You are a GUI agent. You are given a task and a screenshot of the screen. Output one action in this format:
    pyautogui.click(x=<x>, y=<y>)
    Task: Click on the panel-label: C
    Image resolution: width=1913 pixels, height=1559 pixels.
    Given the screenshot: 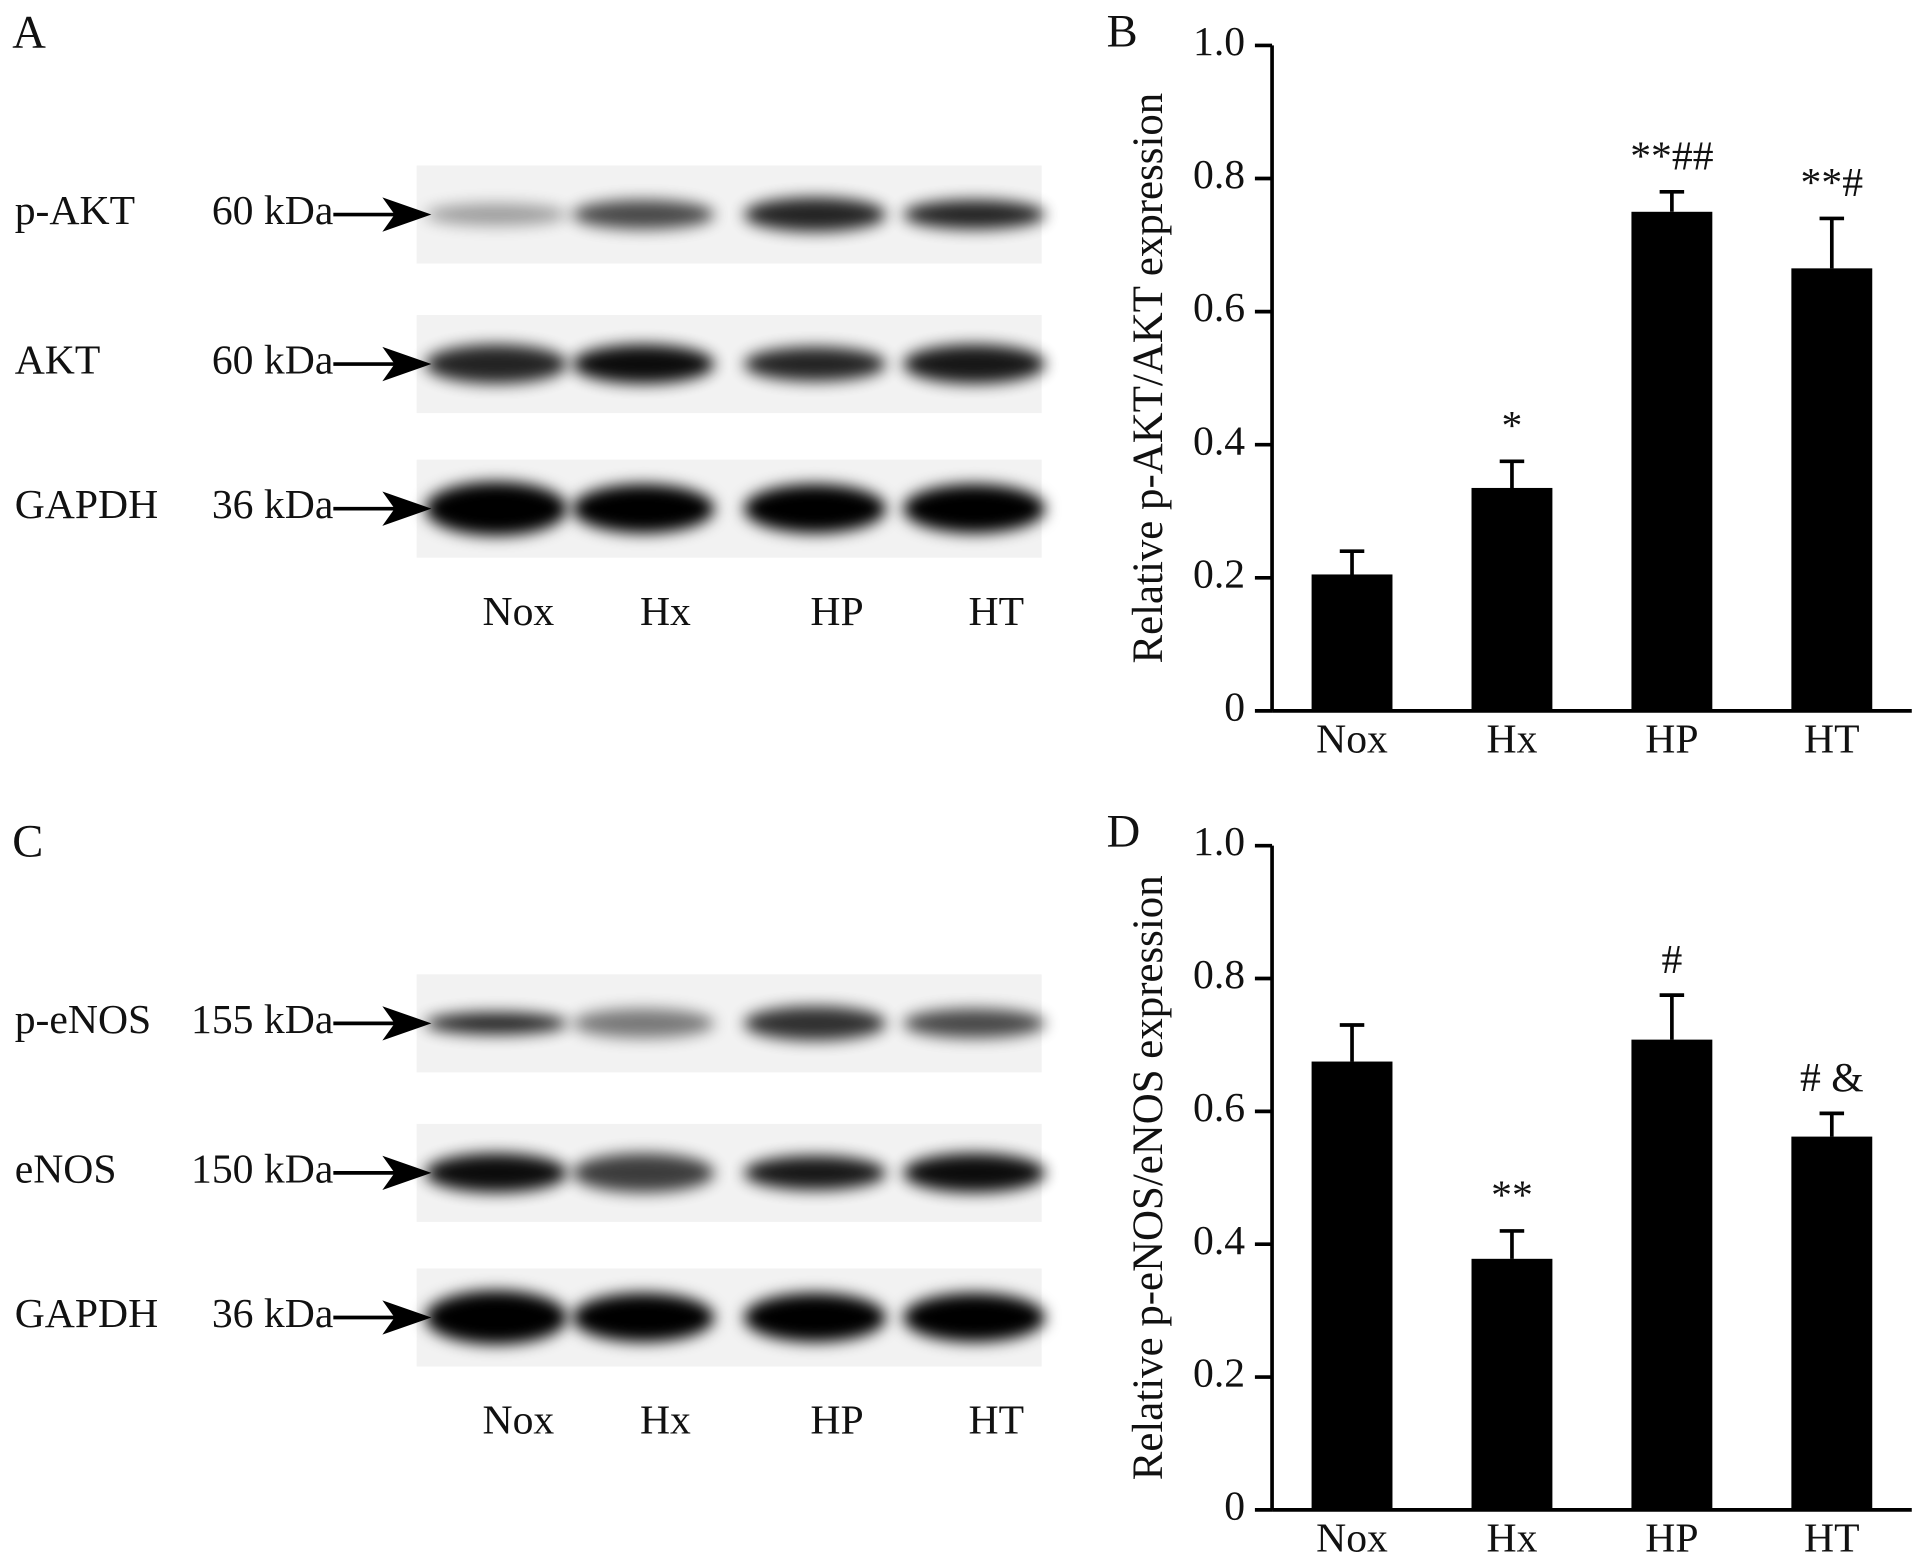 What is the action you would take?
    pyautogui.click(x=27, y=841)
    